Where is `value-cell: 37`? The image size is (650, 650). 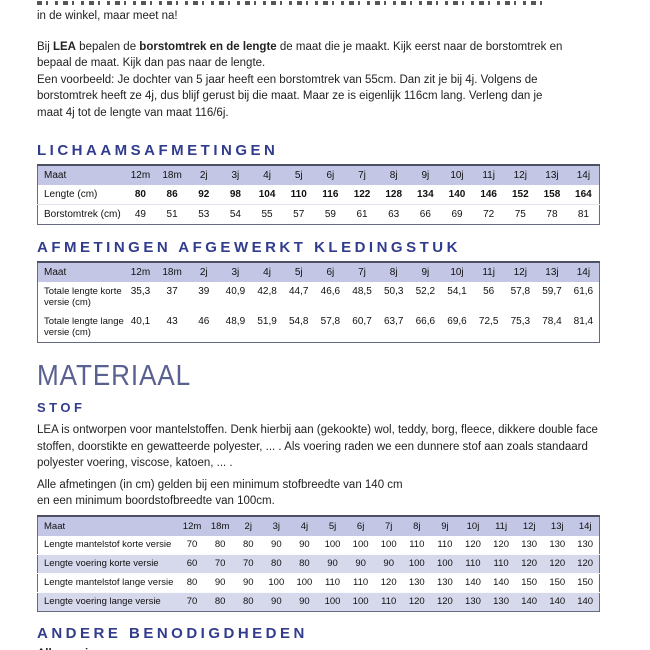
value-cell: 37 is located at coordinates (172, 291).